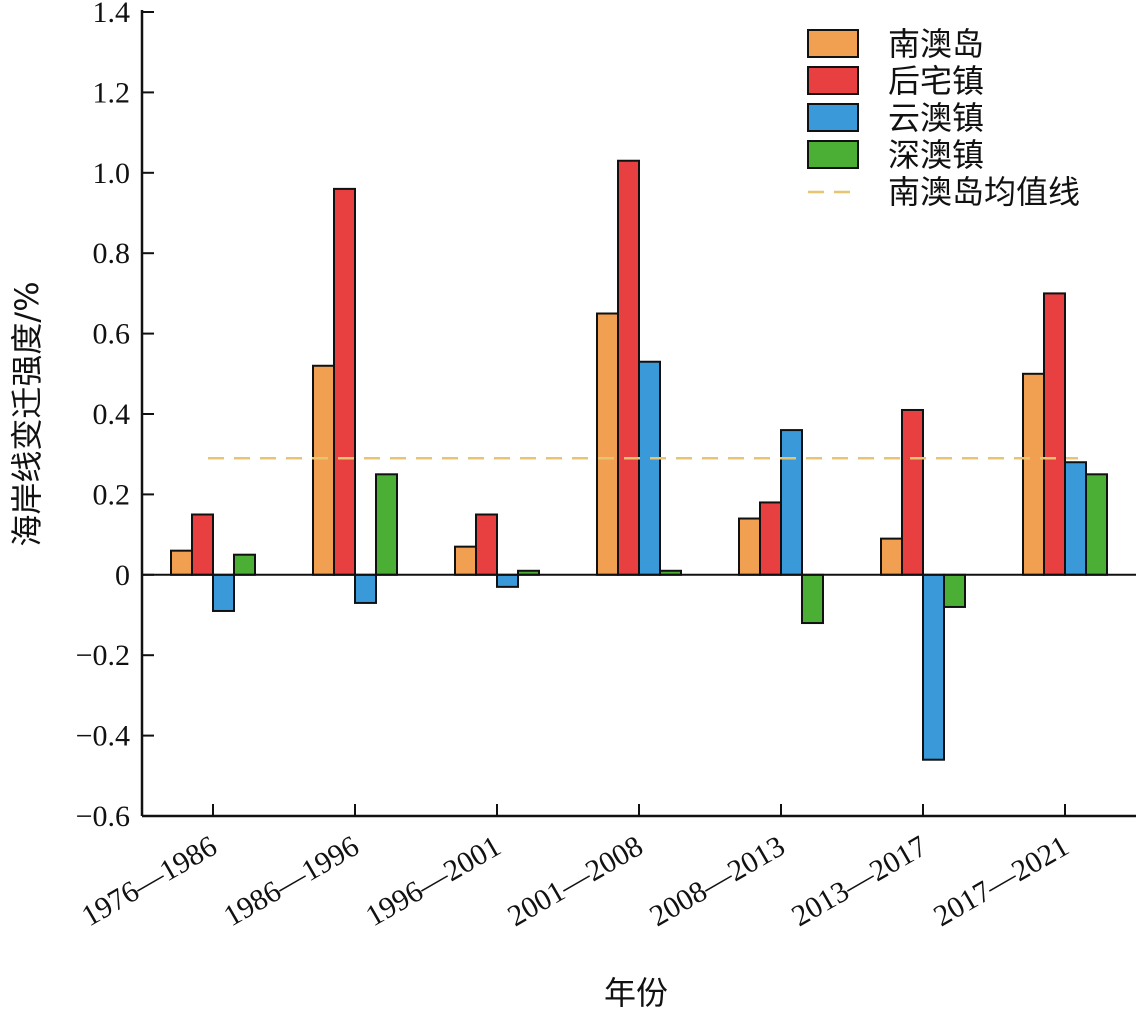 This screenshot has height=1018, width=1144. Describe the element at coordinates (636, 993) in the screenshot. I see `x-axis-title: 年份` at that location.